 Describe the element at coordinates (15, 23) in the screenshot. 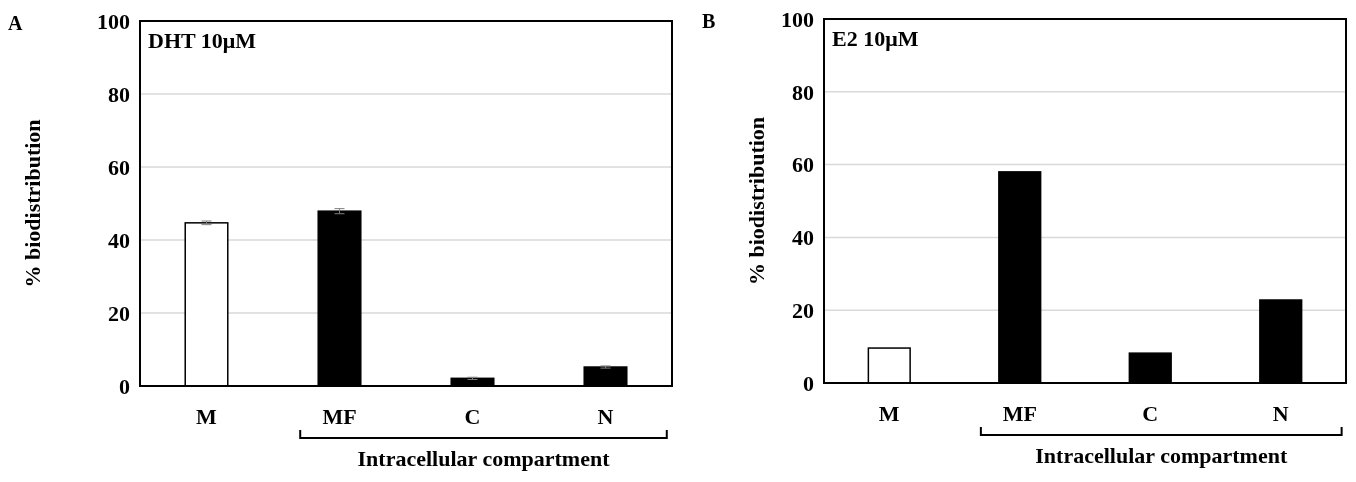

I see `text: A` at that location.